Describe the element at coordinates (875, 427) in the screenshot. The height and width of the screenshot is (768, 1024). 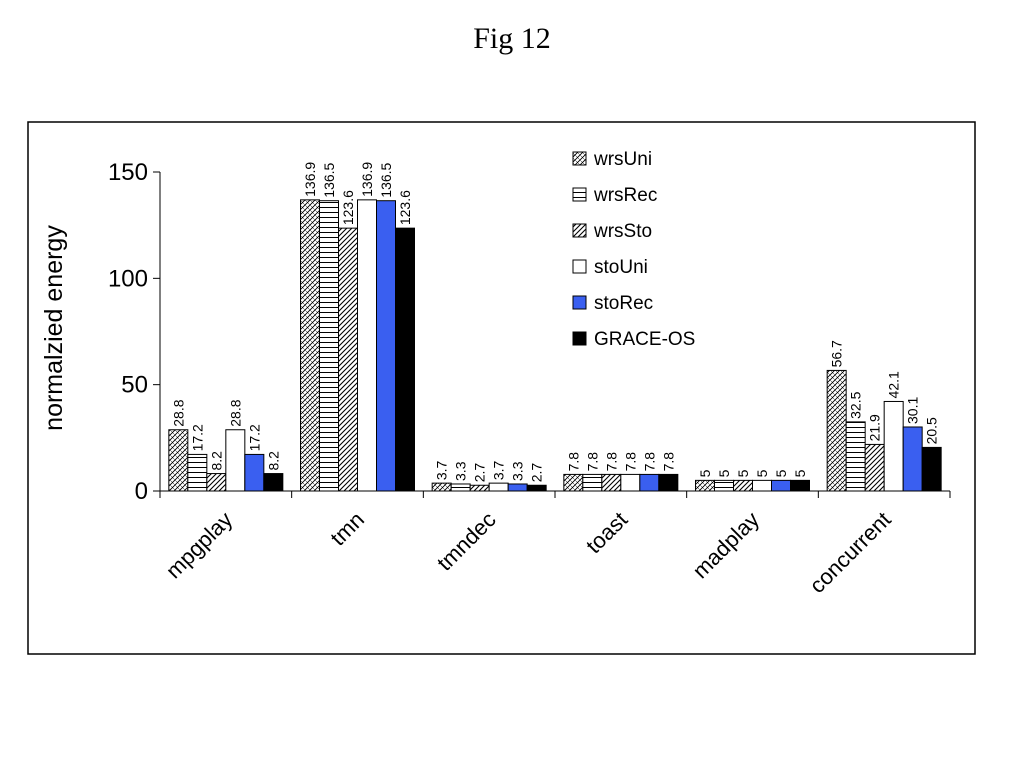
I see `data-label: 21.9` at that location.